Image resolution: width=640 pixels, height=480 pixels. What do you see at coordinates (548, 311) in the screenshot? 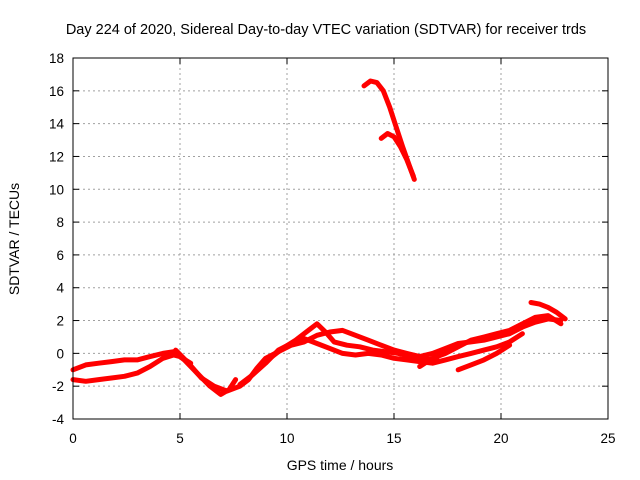
I see `series-line-track-h` at bounding box center [548, 311].